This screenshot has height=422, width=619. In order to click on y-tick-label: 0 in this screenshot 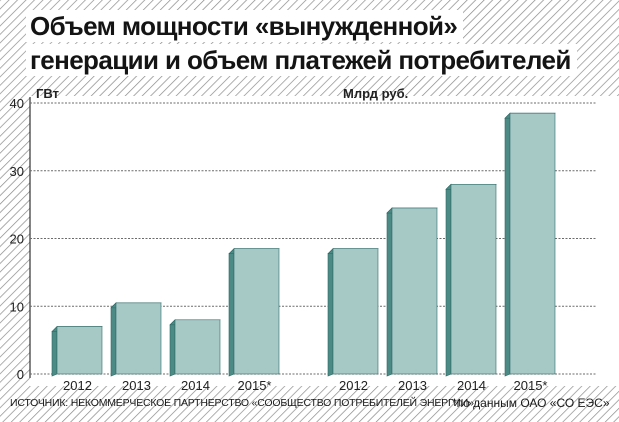, I will do `click(20, 374)`.